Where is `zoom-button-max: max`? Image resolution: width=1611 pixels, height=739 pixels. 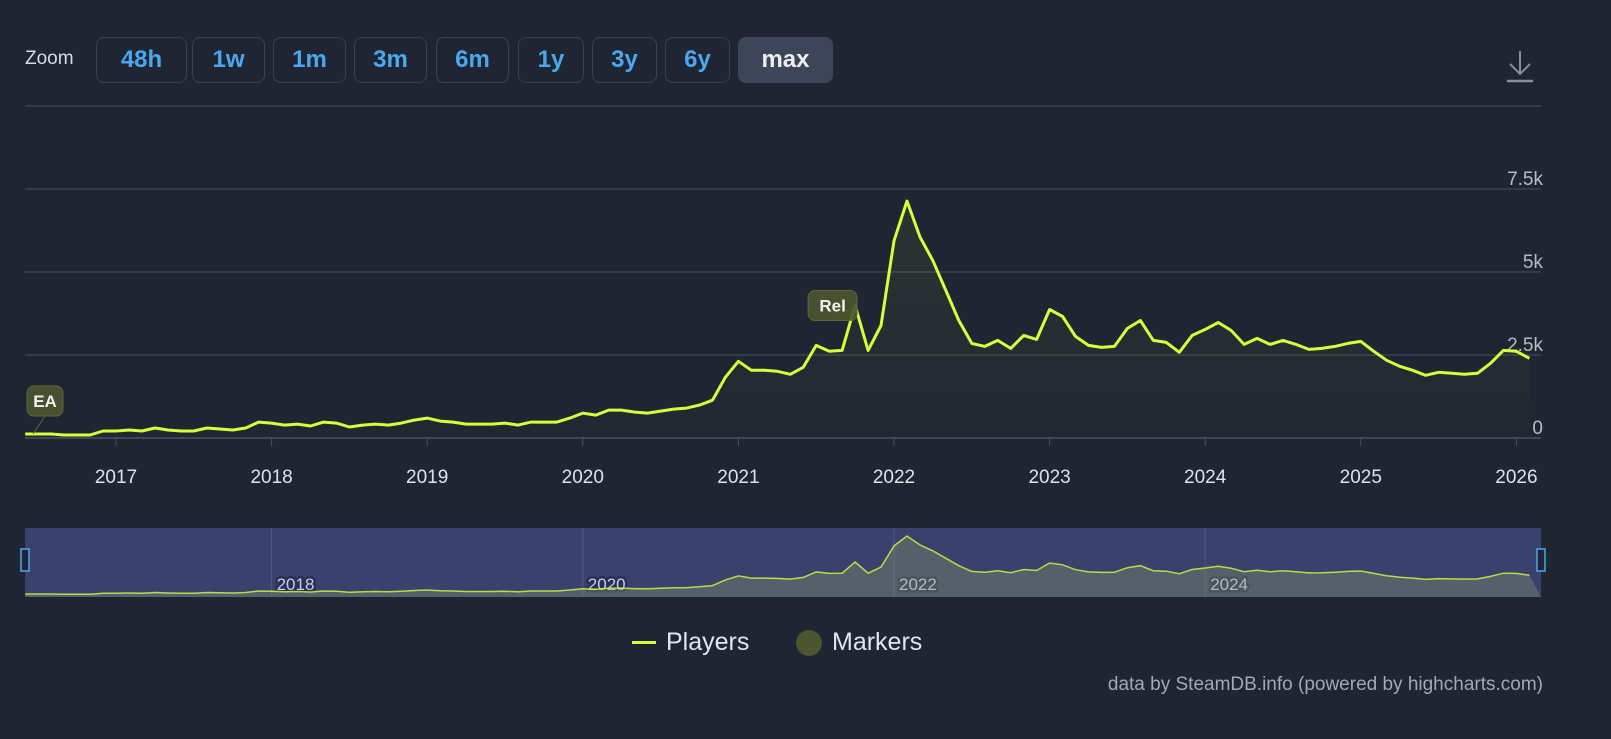 zoom-button-max: max is located at coordinates (785, 60).